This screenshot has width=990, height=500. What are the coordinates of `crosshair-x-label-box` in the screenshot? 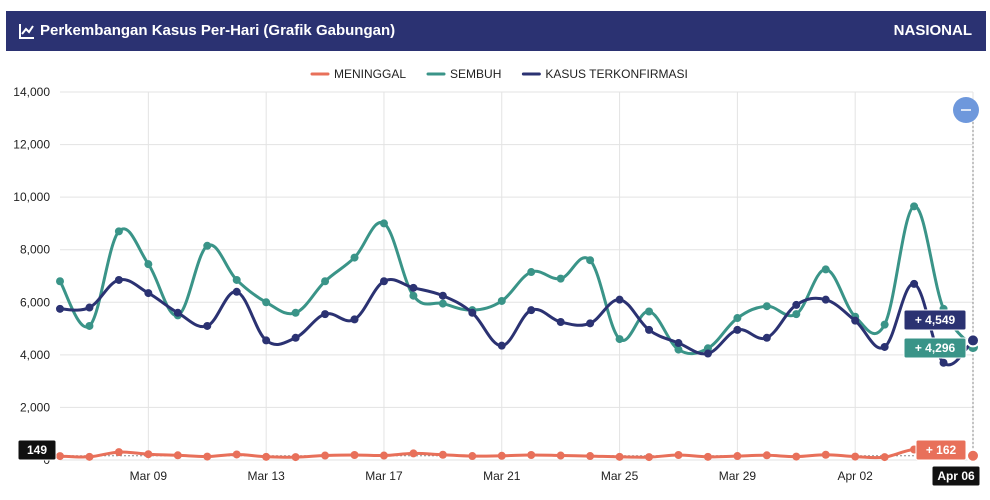 It's located at (956, 476).